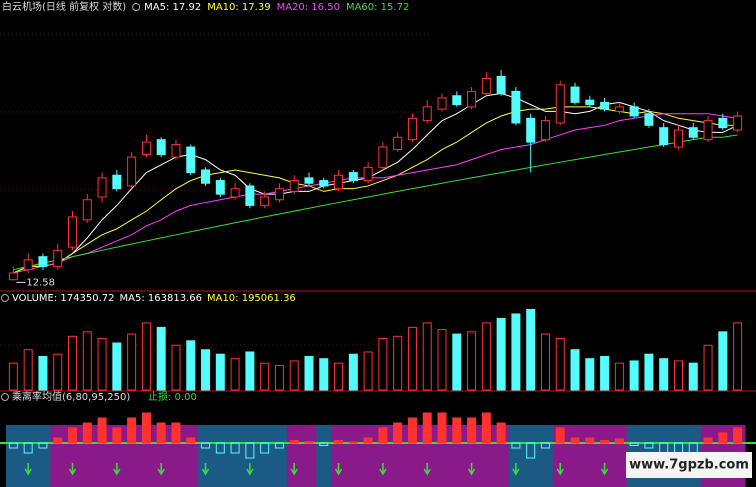 The image size is (756, 487). I want to click on indicator-title: 乘离率均值(6,80,95,250), so click(71, 396).